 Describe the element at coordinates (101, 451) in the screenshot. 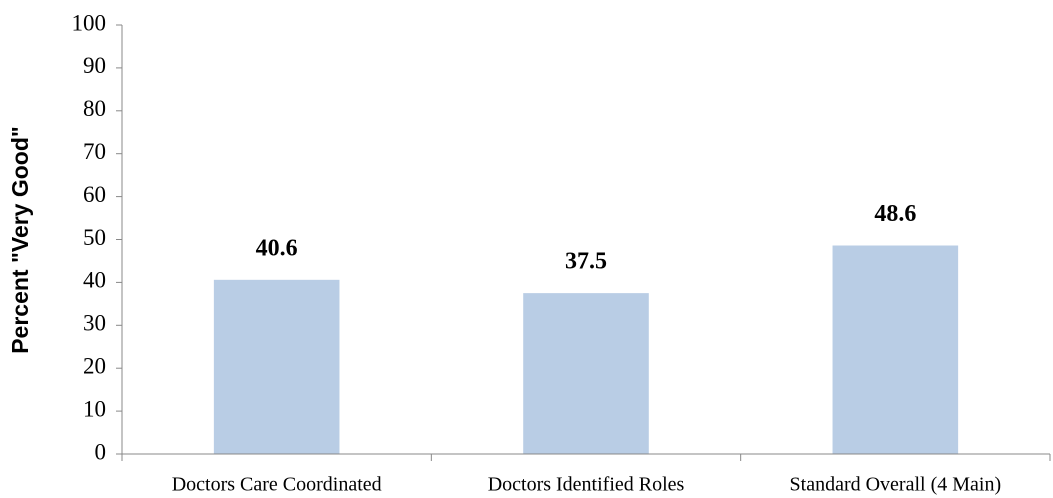

I see `y-tick-label: 0` at that location.